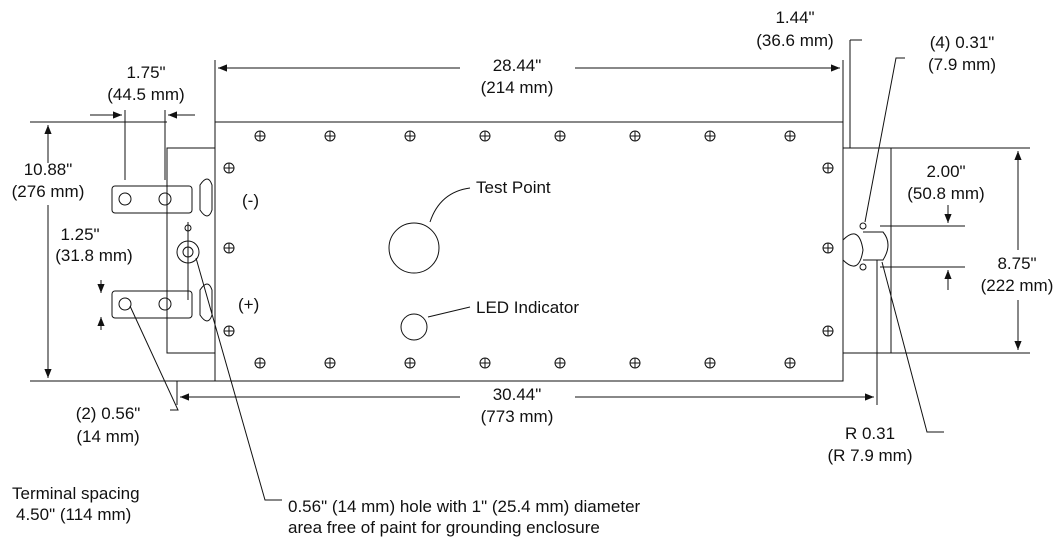  Describe the element at coordinates (962, 64) in the screenshot. I see `dim-mount-holes-metric: (7.9 mm)` at that location.